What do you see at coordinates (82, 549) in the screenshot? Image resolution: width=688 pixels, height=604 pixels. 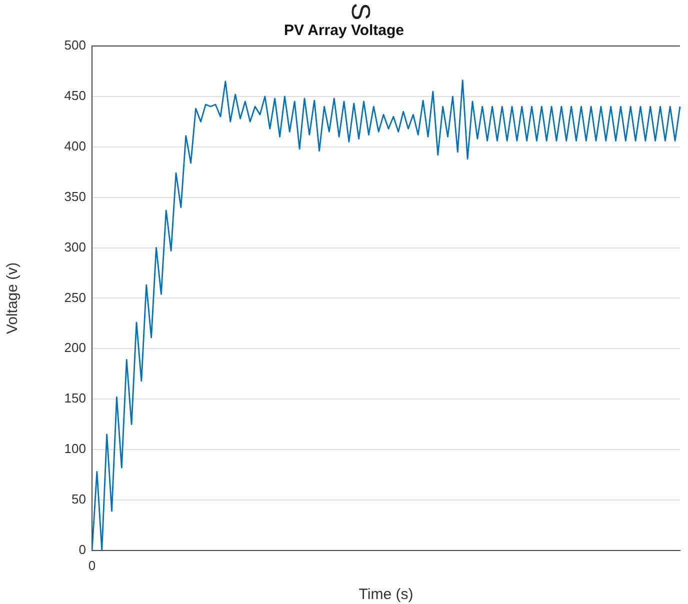 I see `y-tick-label: 0` at bounding box center [82, 549].